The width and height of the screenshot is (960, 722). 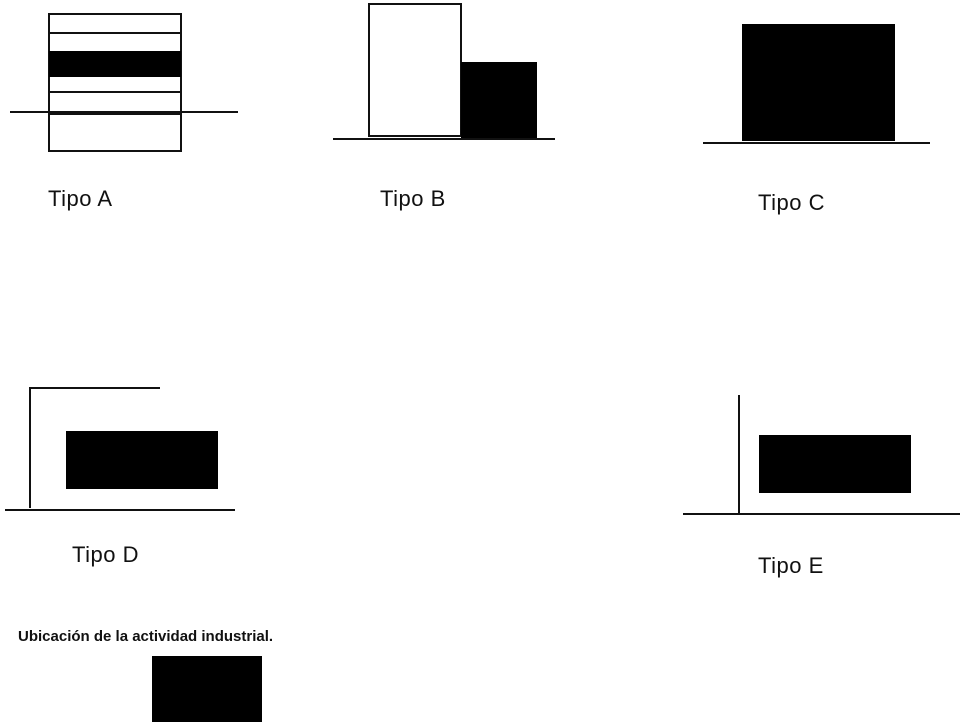 I want to click on type-e-figure, so click(x=821, y=455).